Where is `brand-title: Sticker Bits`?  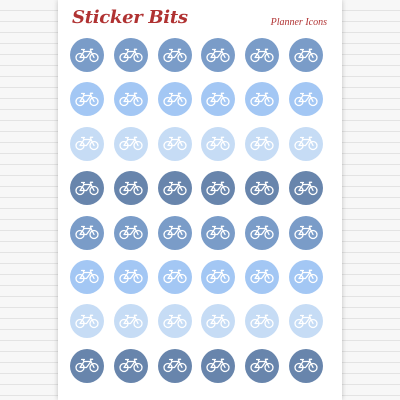 brand-title: Sticker Bits is located at coordinates (130, 17).